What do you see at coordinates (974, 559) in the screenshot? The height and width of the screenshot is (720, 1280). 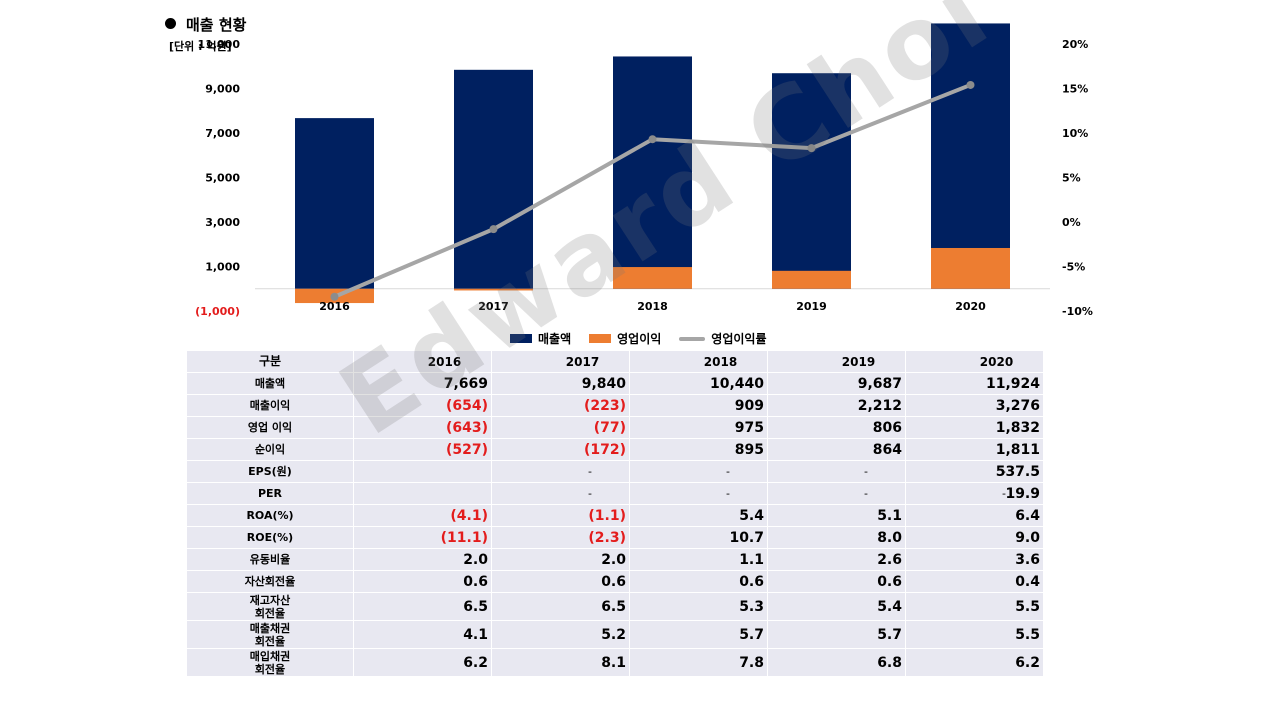 I see `table-cell: 3.6` at bounding box center [974, 559].